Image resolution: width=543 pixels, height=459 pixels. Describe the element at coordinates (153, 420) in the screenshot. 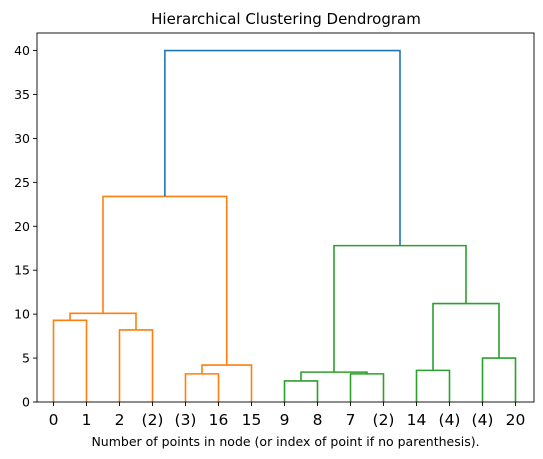

I see `x-tick-label-3: (2)` at that location.